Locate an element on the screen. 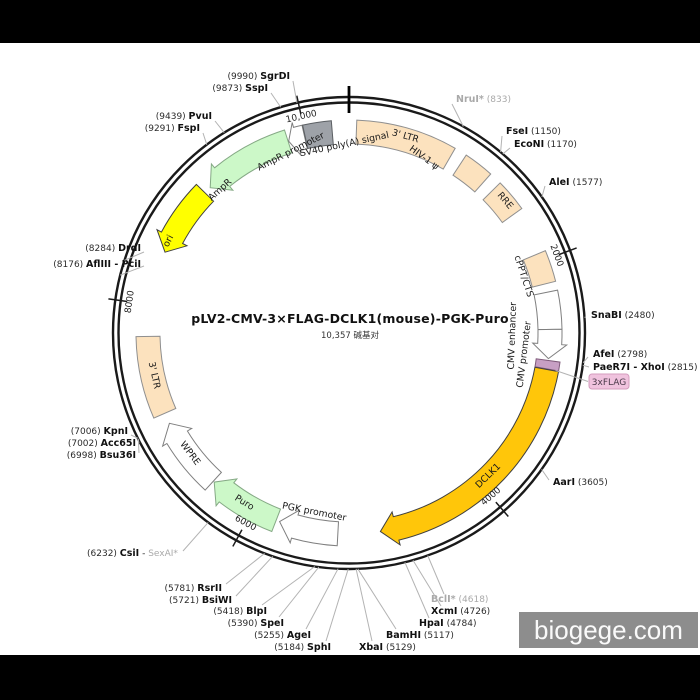  site-label-sspi: (9873) SspI is located at coordinates (240, 88).